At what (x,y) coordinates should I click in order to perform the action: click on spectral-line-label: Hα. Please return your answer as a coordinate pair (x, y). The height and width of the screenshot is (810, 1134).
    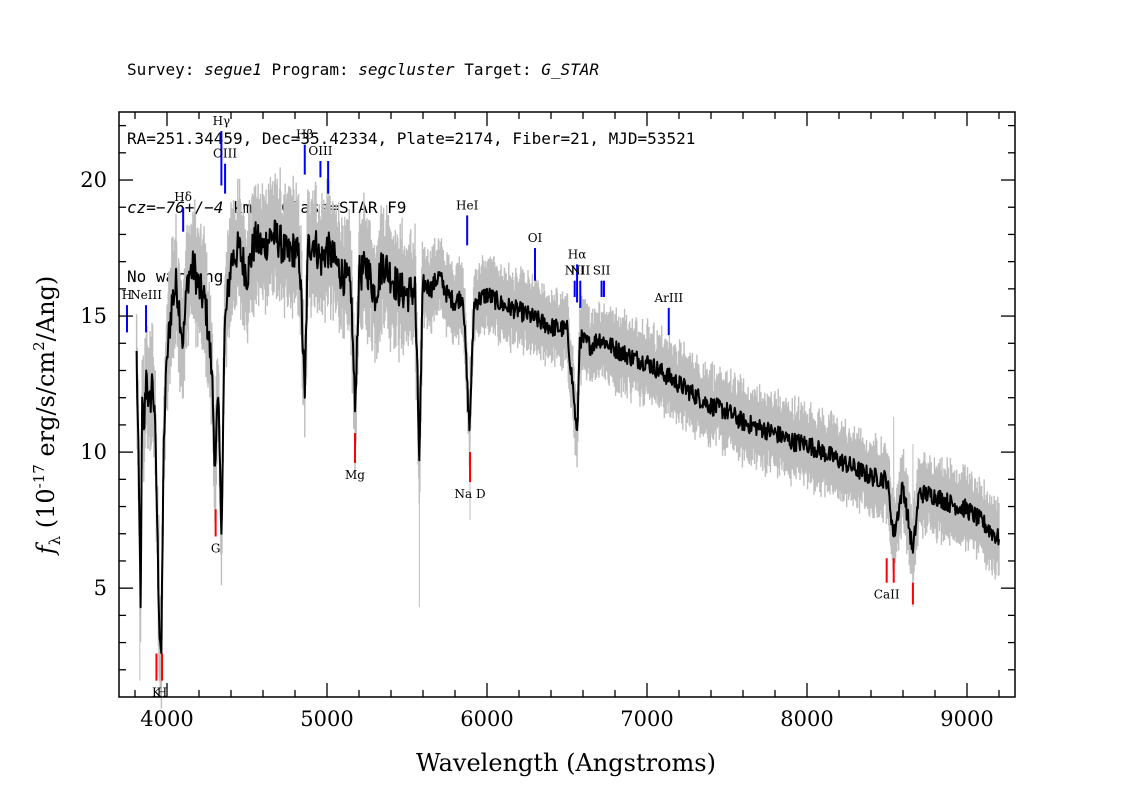
    Looking at the image, I should click on (577, 254).